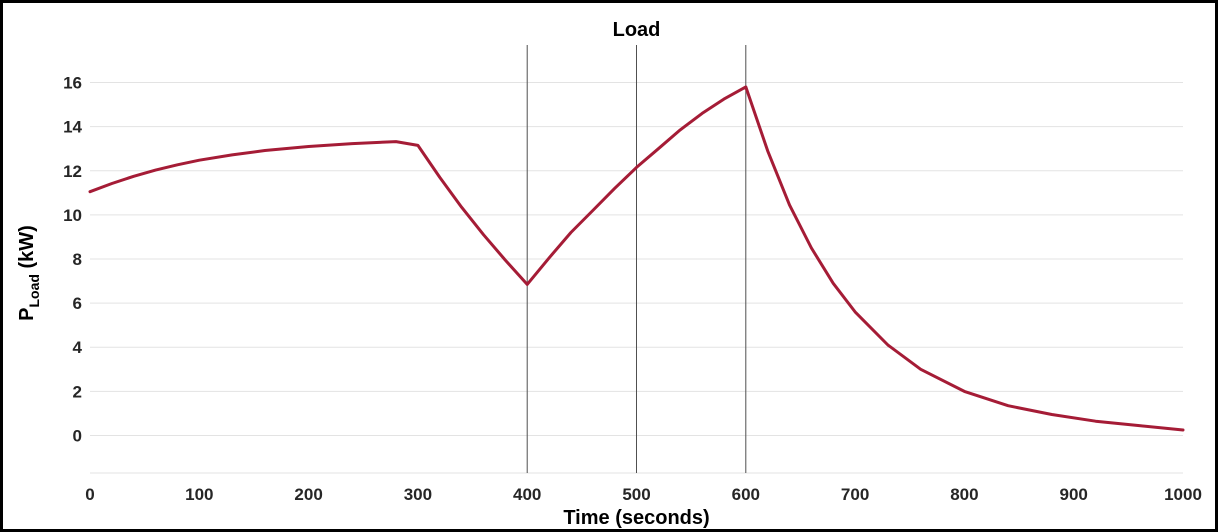 The width and height of the screenshot is (1218, 532). Describe the element at coordinates (637, 30) in the screenshot. I see `chart-title: Load` at that location.